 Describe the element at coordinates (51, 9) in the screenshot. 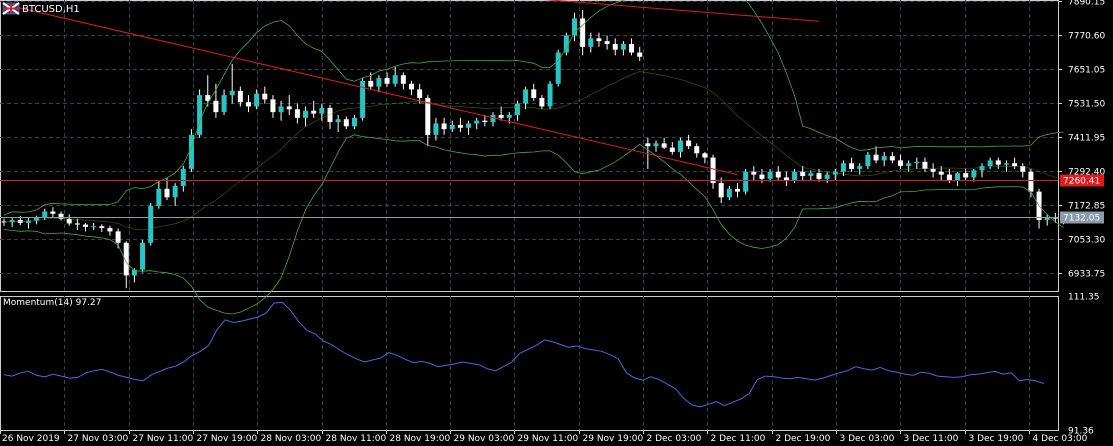

I see `symbol-title: BTCUSD,H1` at that location.